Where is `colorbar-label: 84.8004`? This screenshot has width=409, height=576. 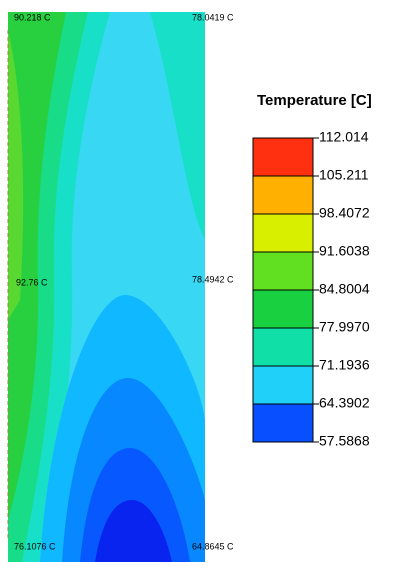
colorbar-label: 84.8004 is located at coordinates (344, 289).